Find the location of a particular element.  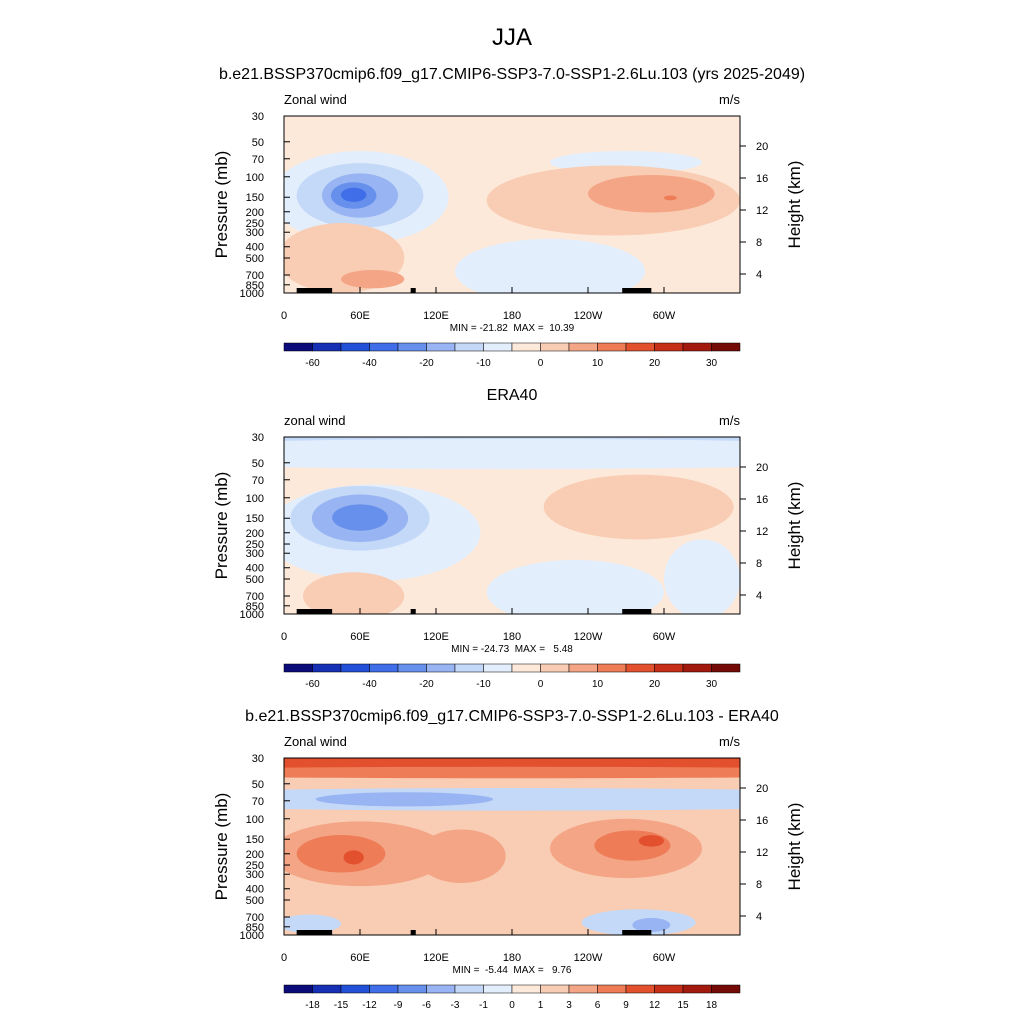

y-tick-label: 250 is located at coordinates (255, 545).